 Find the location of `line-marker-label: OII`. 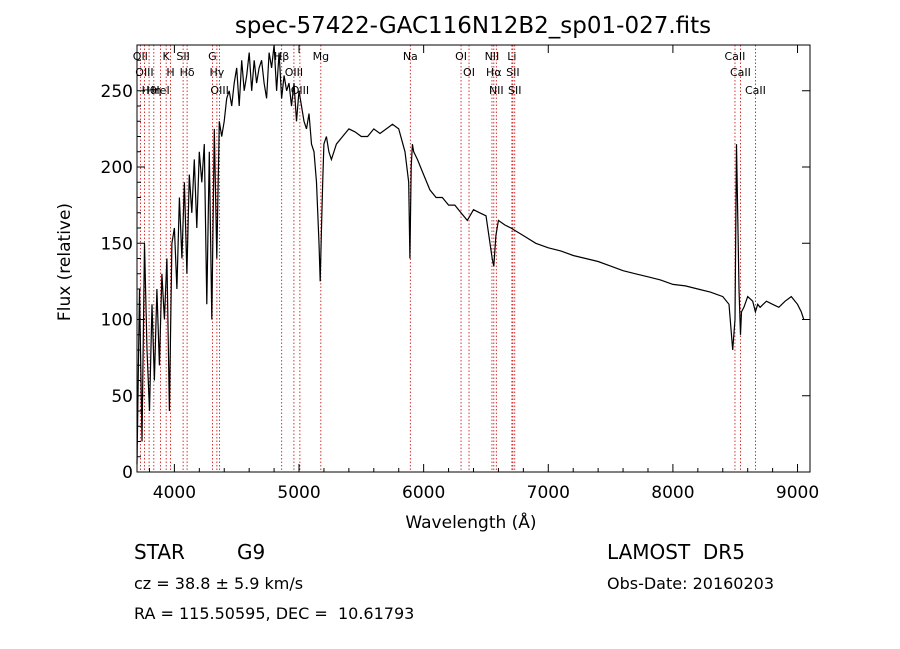

line-marker-label: OII is located at coordinates (140, 56).